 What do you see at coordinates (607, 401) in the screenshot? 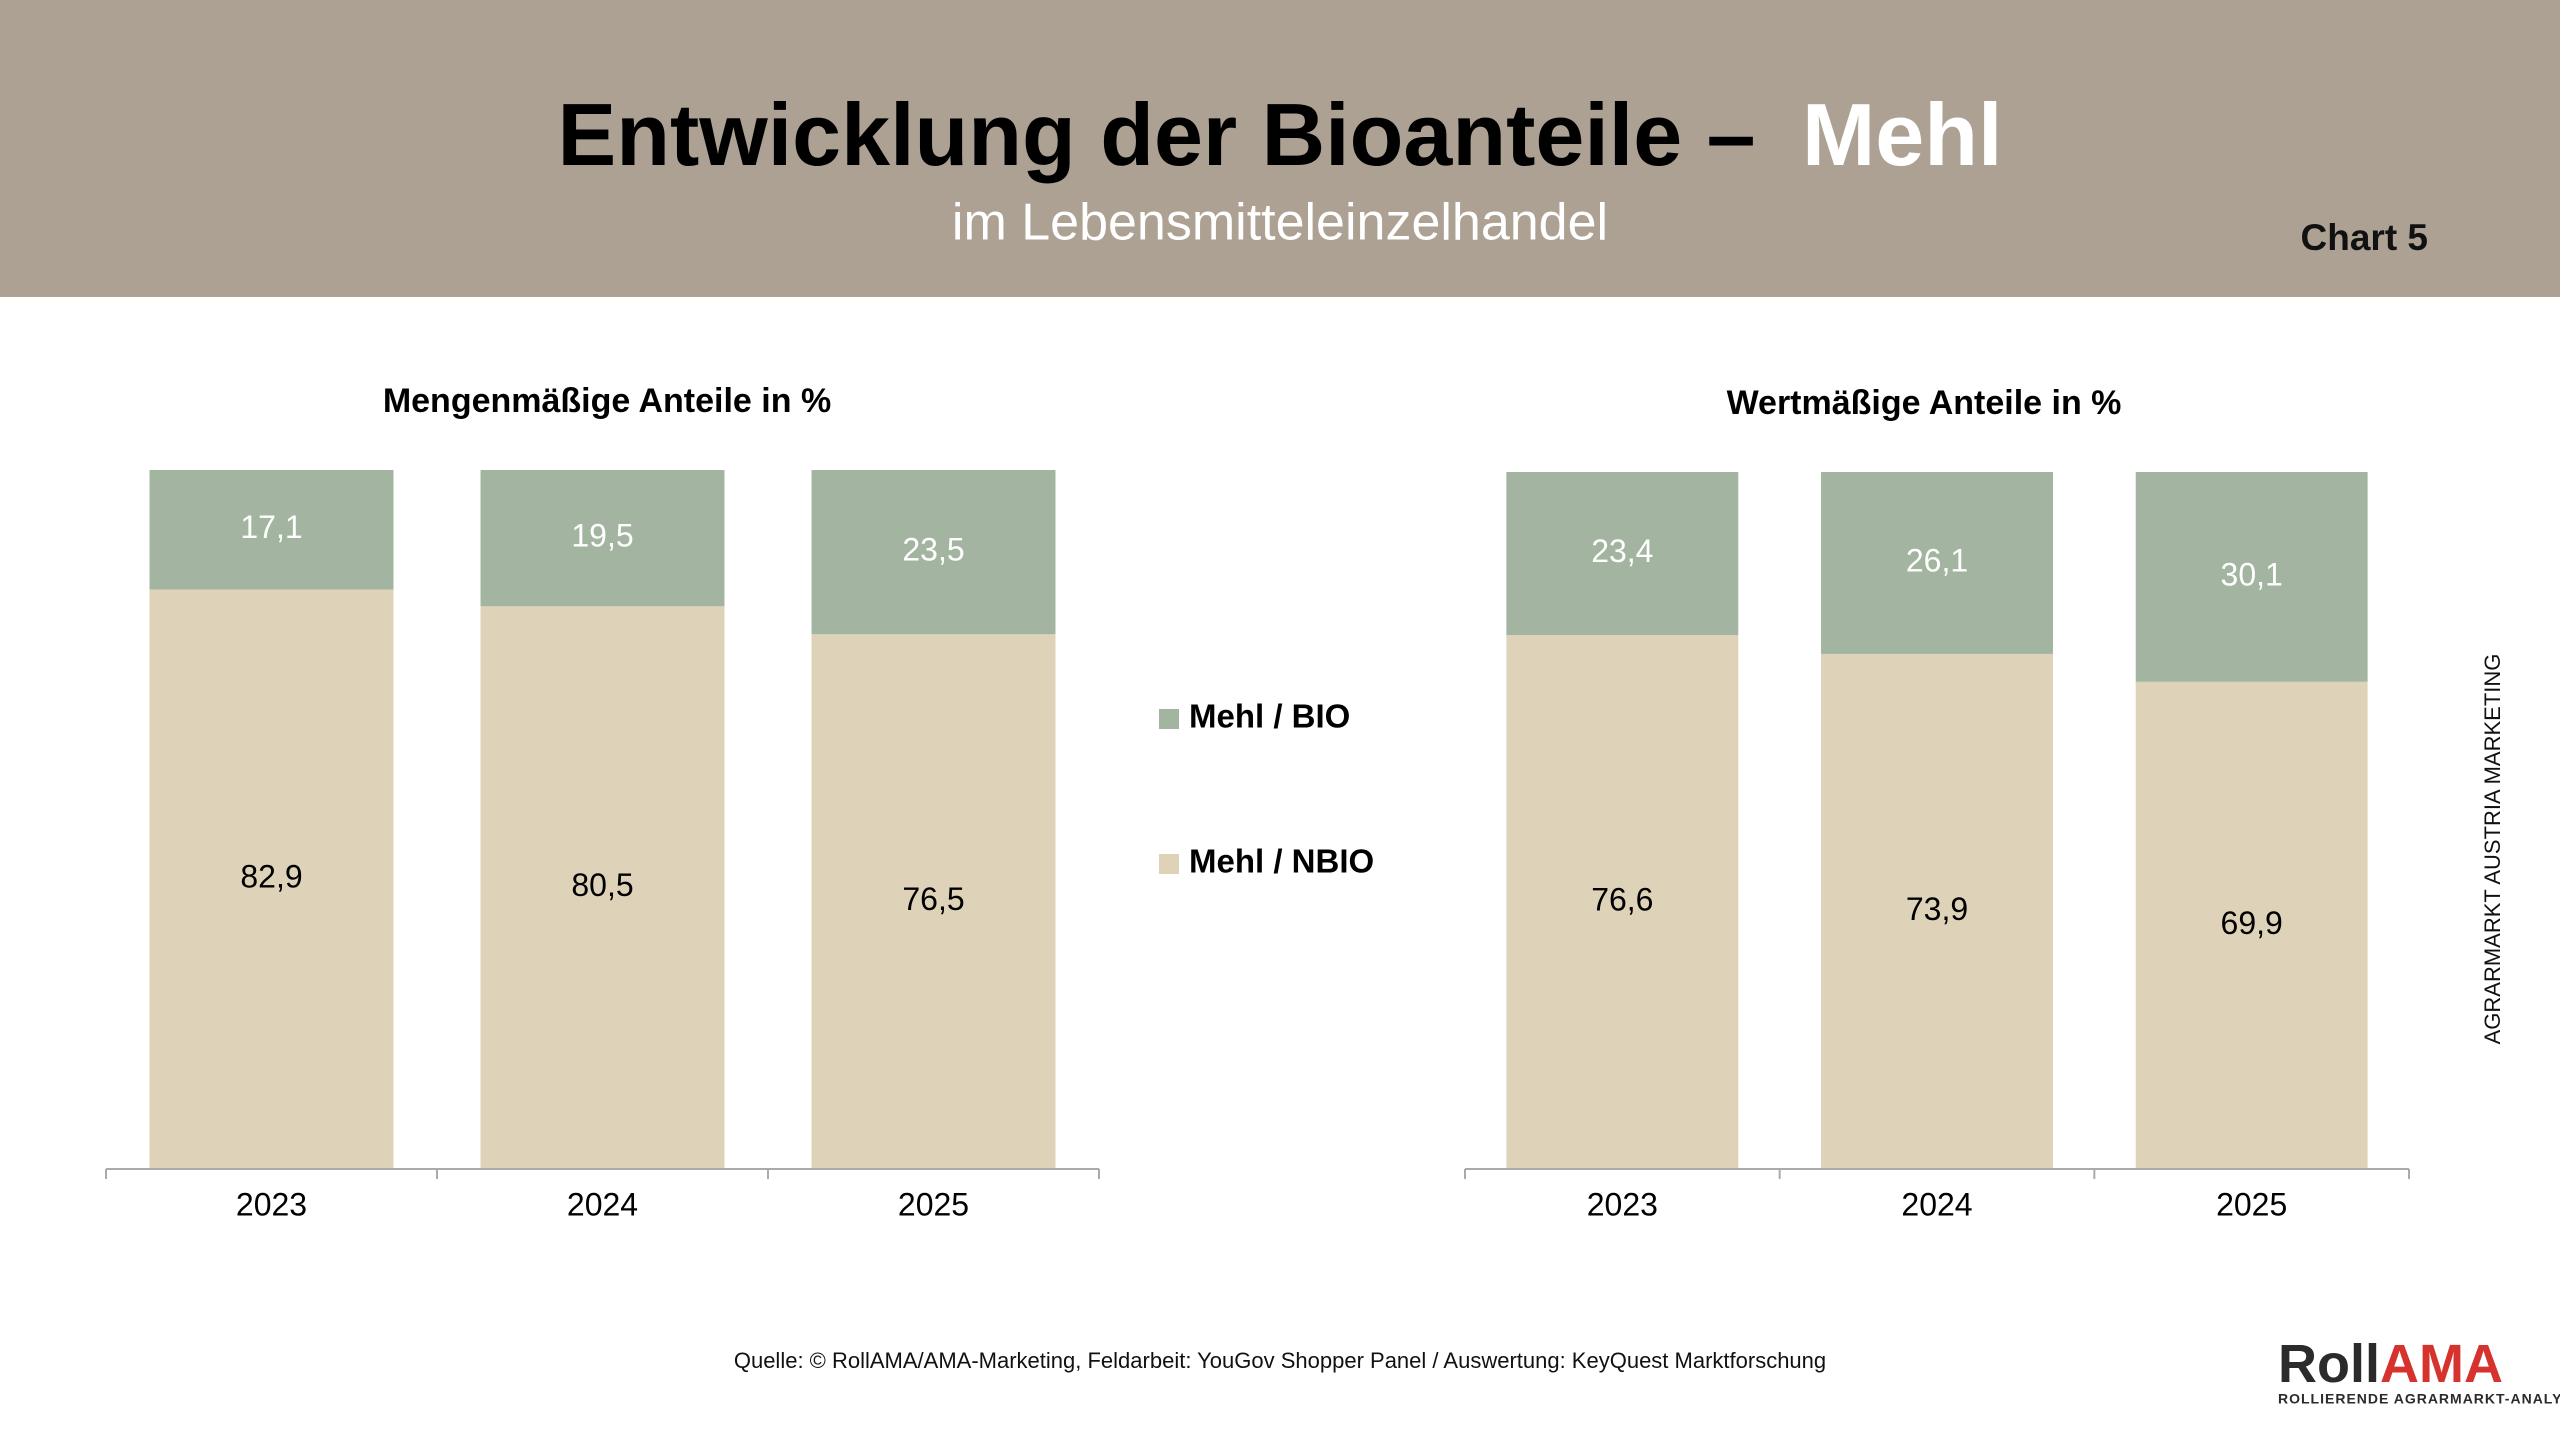
I see `chart-title: Mengenmäßige Anteile in %` at bounding box center [607, 401].